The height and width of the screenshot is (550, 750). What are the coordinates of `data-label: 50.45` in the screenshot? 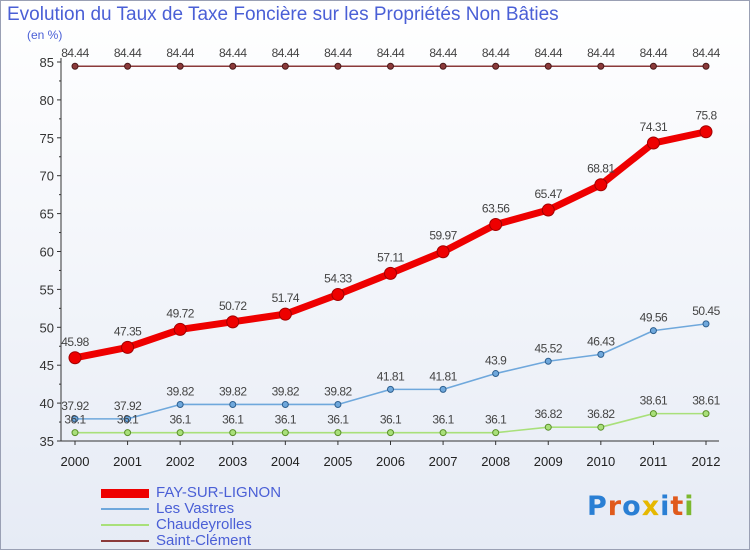 It's located at (706, 311).